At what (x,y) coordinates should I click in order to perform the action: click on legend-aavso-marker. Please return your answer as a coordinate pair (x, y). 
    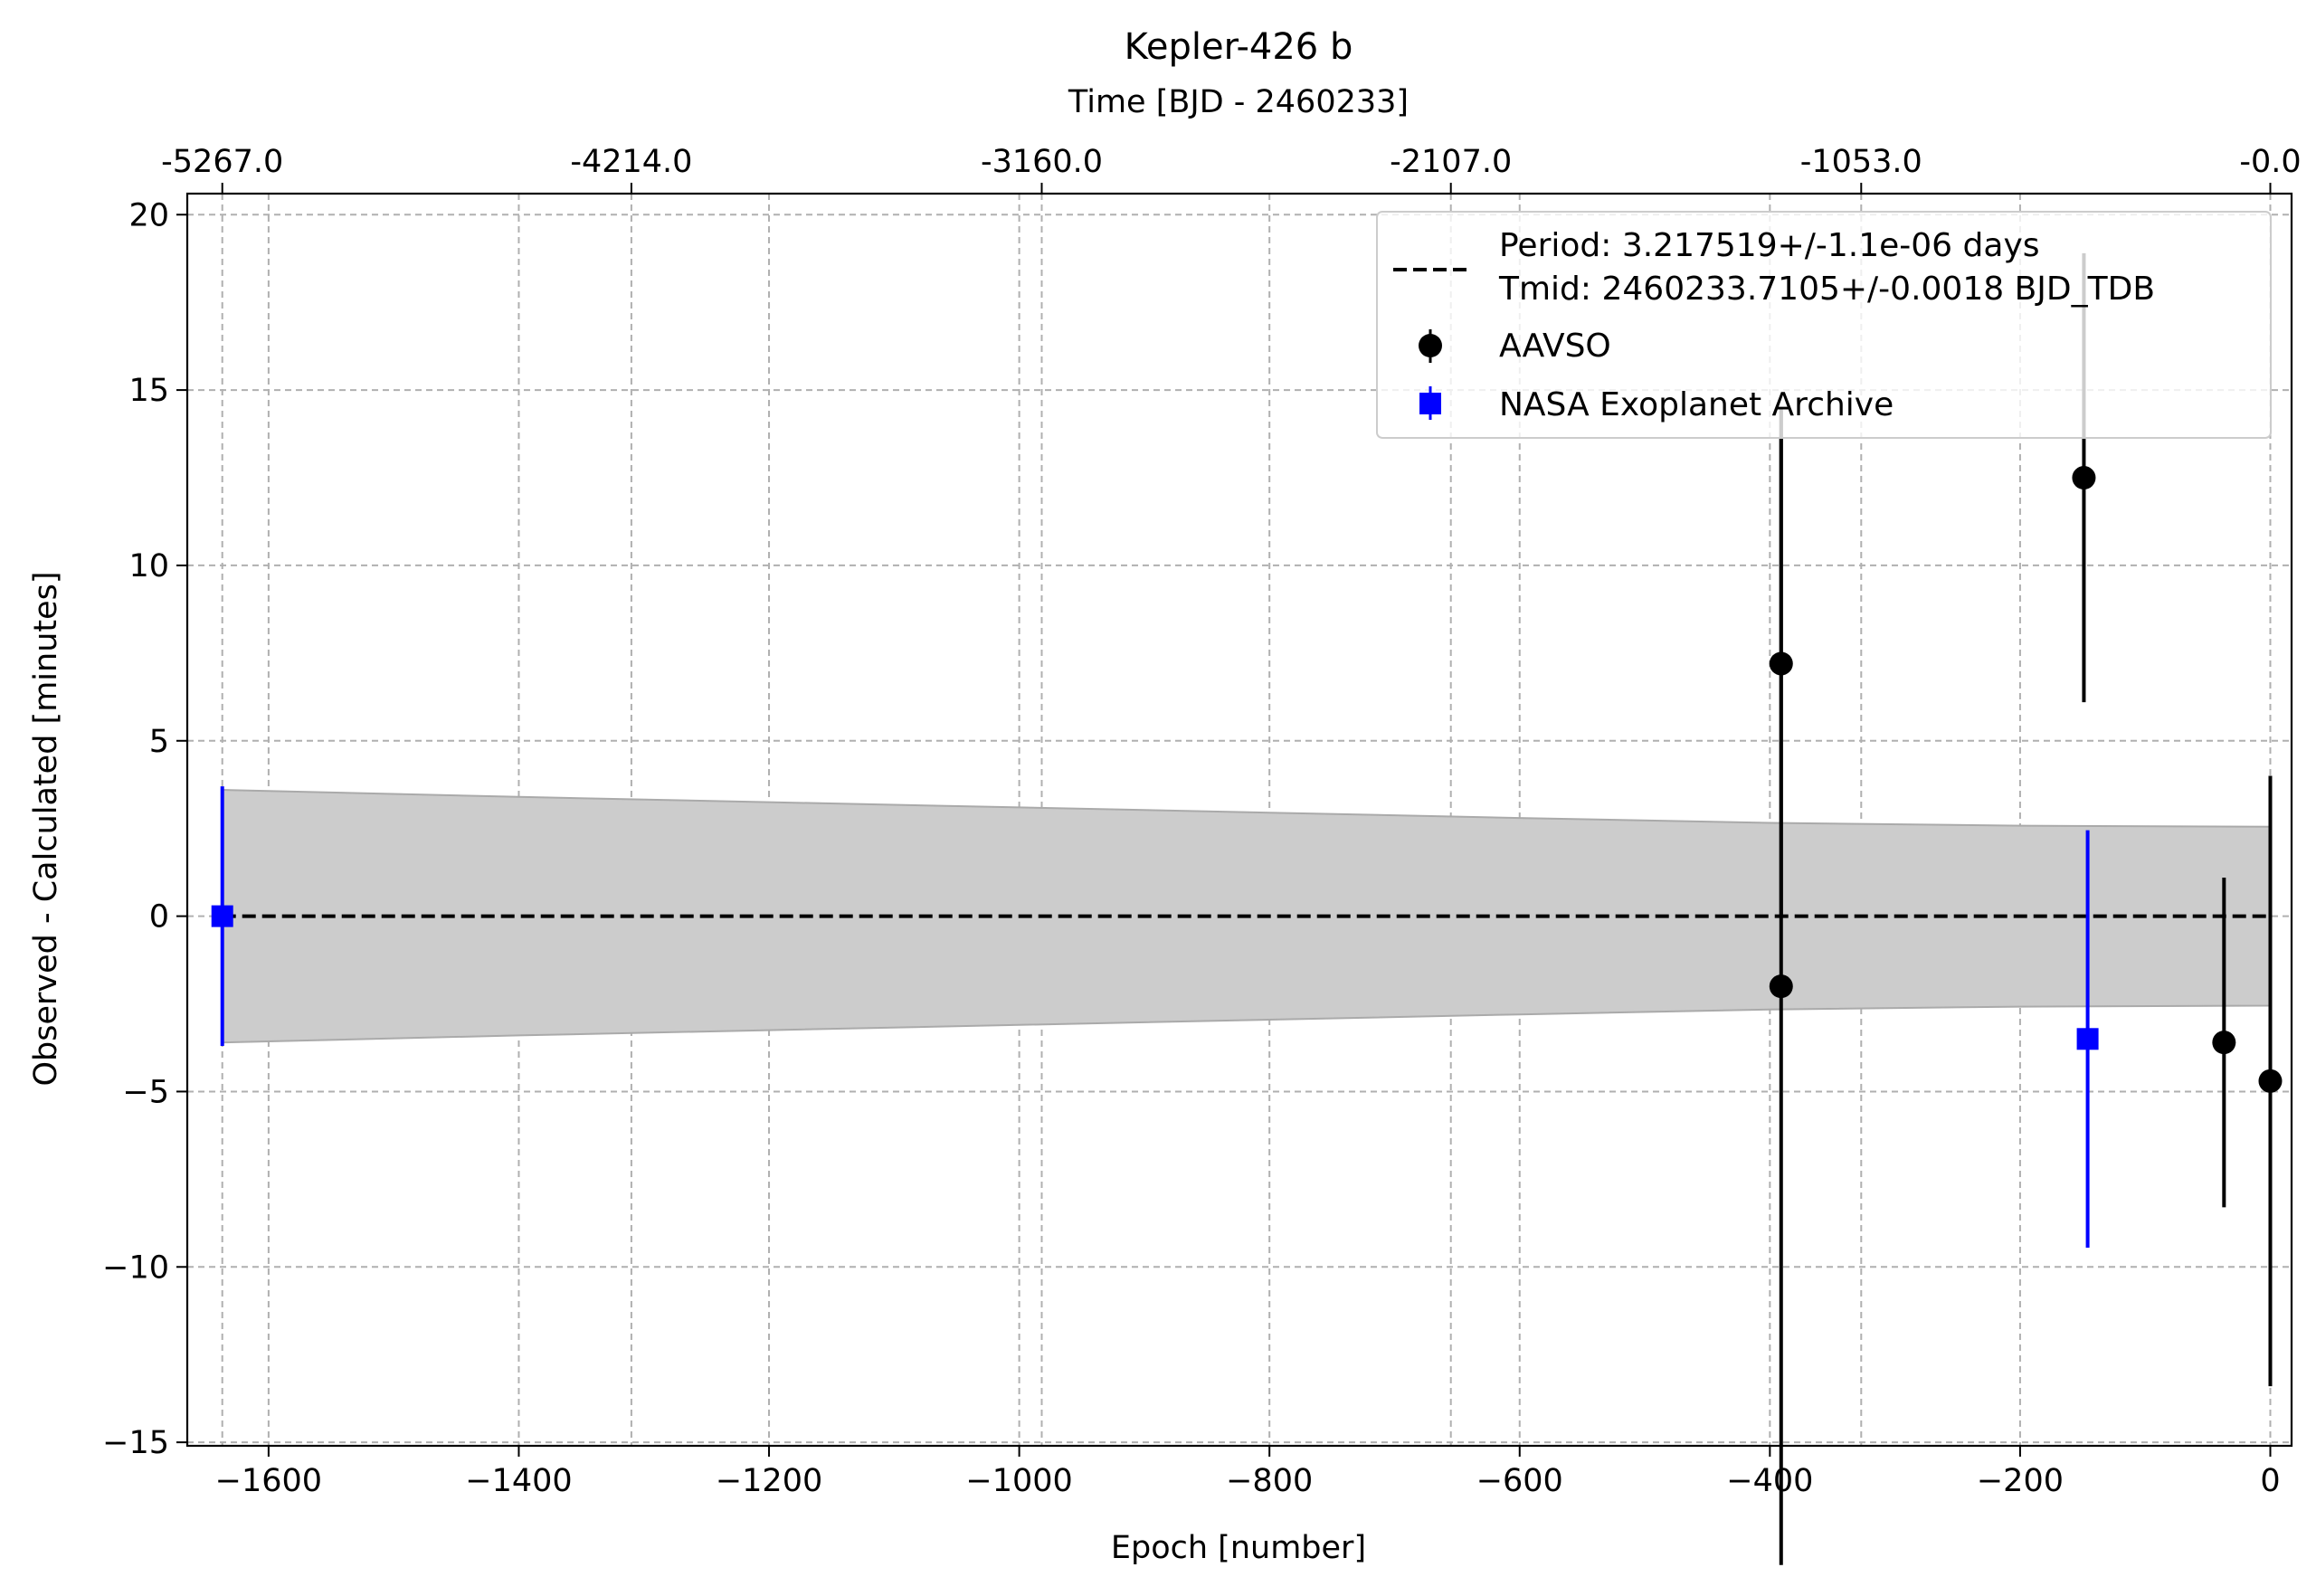
    Looking at the image, I should click on (1430, 346).